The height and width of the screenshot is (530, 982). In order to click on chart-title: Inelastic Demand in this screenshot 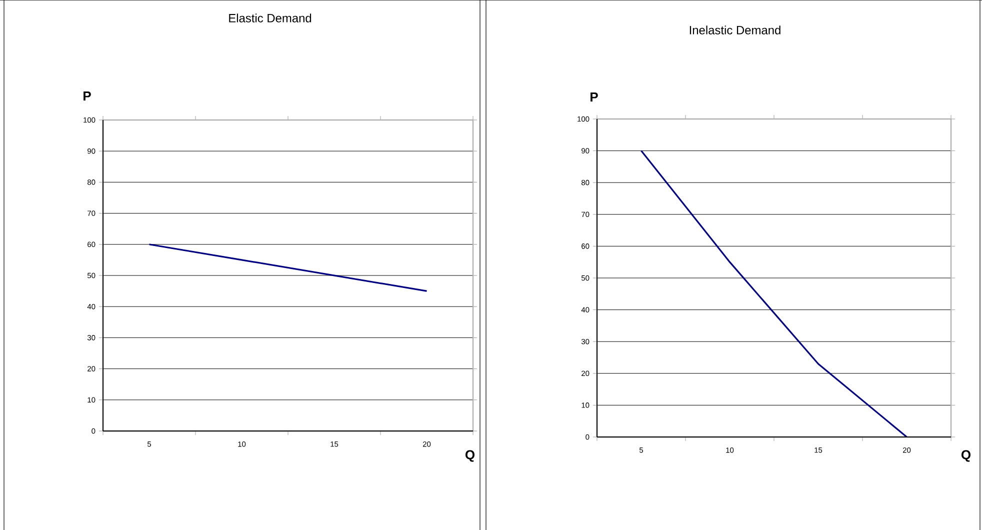, I will do `click(735, 30)`.